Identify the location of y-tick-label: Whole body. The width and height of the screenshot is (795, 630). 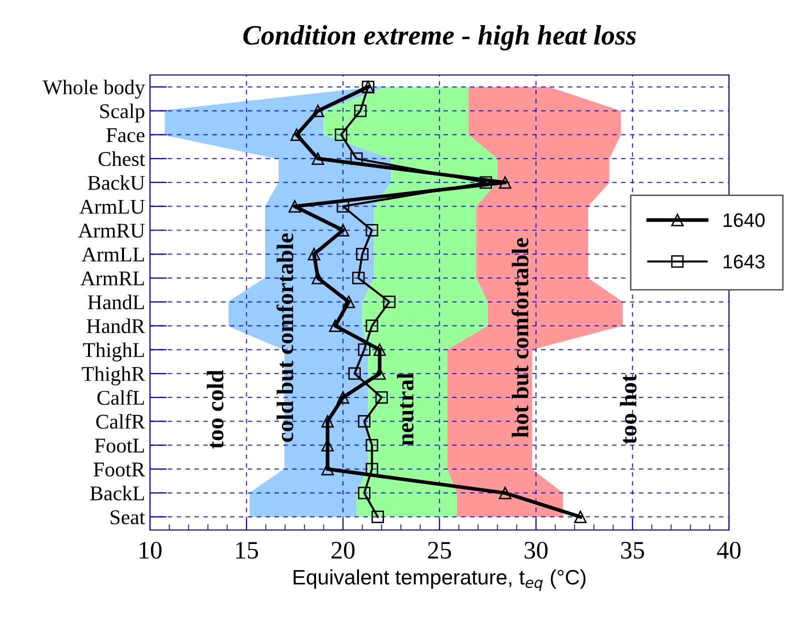
(94, 89).